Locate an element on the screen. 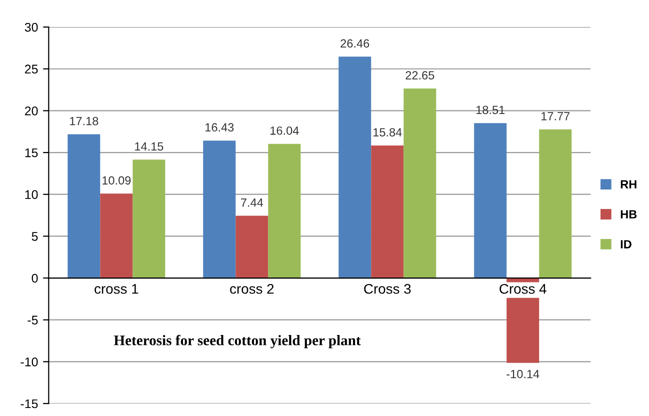  data-label: 15.84 is located at coordinates (388, 132).